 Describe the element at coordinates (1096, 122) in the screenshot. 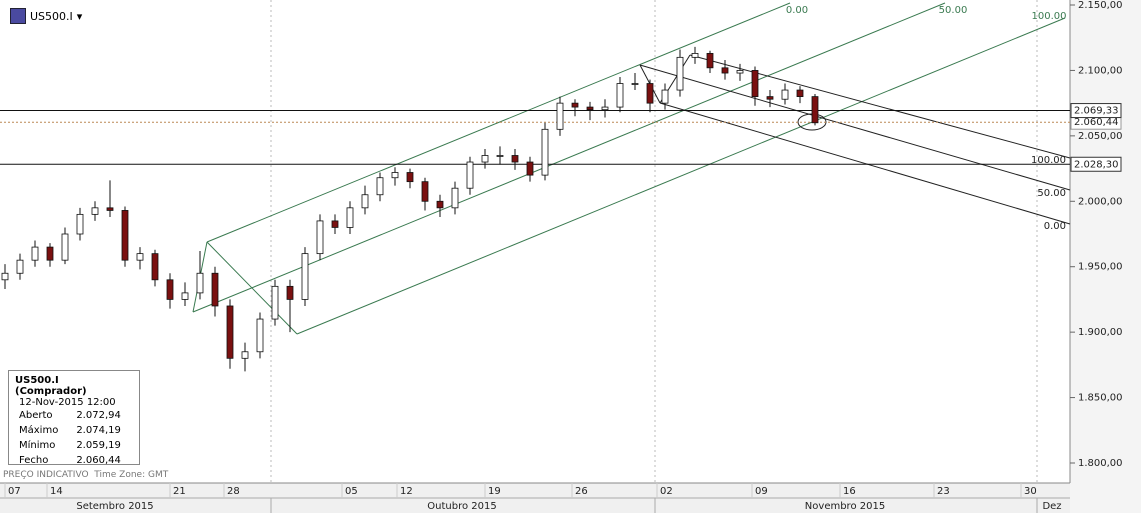

I see `price-label: 2.060,44` at that location.